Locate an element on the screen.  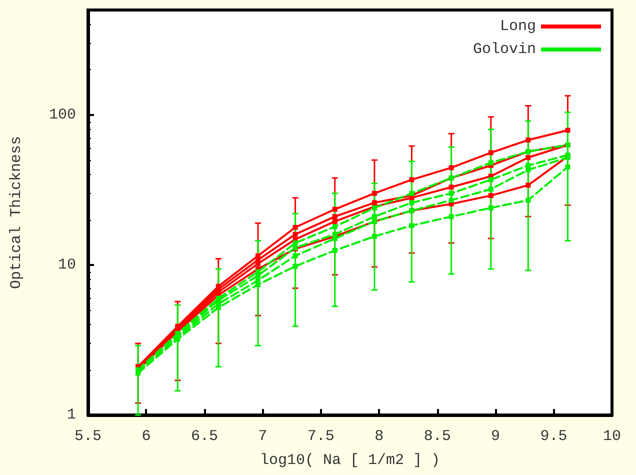
x-tick-label: 10 is located at coordinates (612, 436).